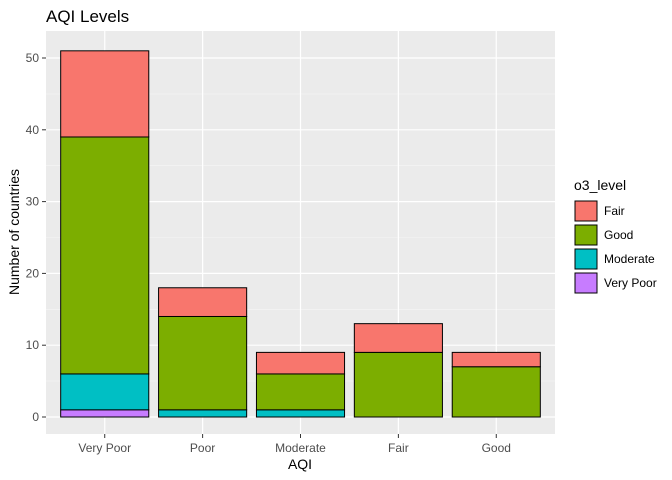 The height and width of the screenshot is (480, 672). Describe the element at coordinates (614, 211) in the screenshot. I see `legend-label-fair: Fair` at that location.